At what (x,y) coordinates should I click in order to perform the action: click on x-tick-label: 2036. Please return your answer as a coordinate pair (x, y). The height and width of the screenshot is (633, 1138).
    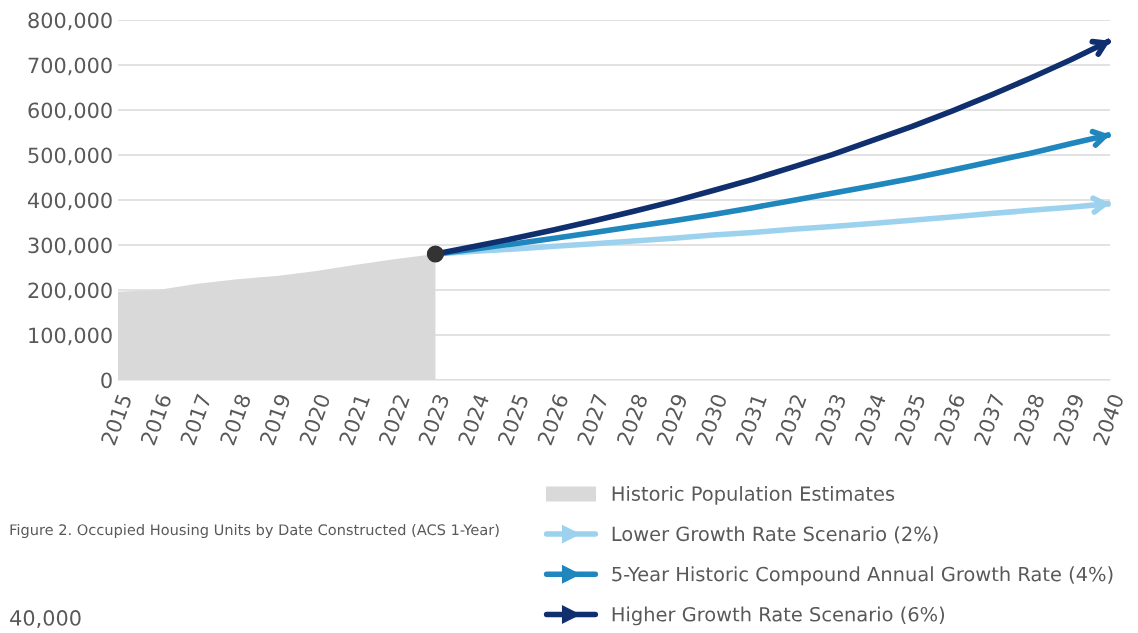
    Looking at the image, I should click on (949, 419).